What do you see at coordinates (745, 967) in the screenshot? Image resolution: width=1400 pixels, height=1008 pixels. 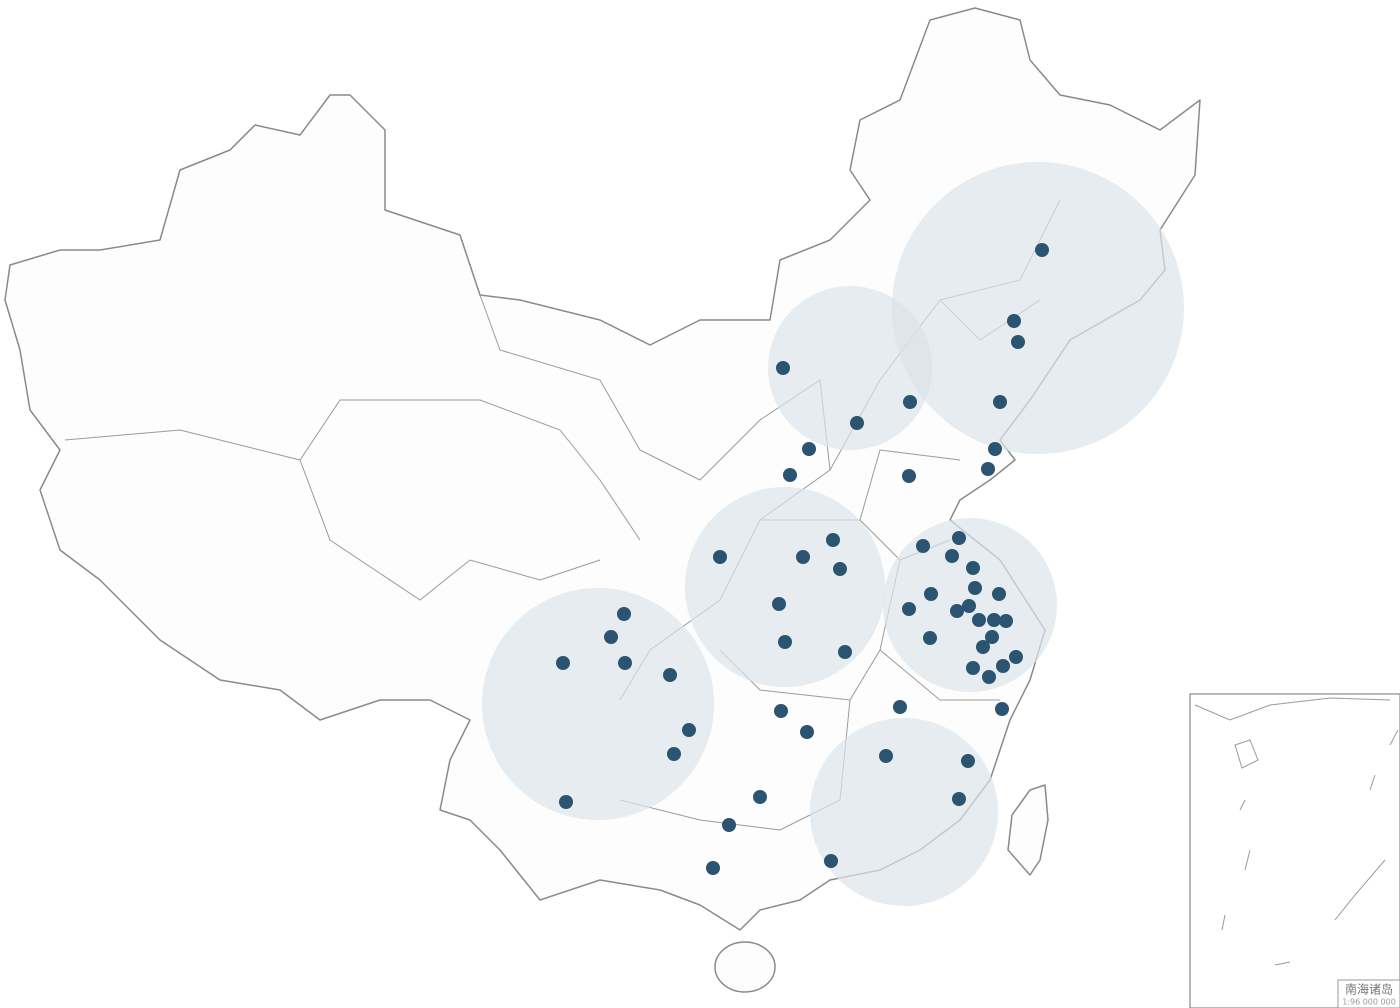 I see `hainan` at bounding box center [745, 967].